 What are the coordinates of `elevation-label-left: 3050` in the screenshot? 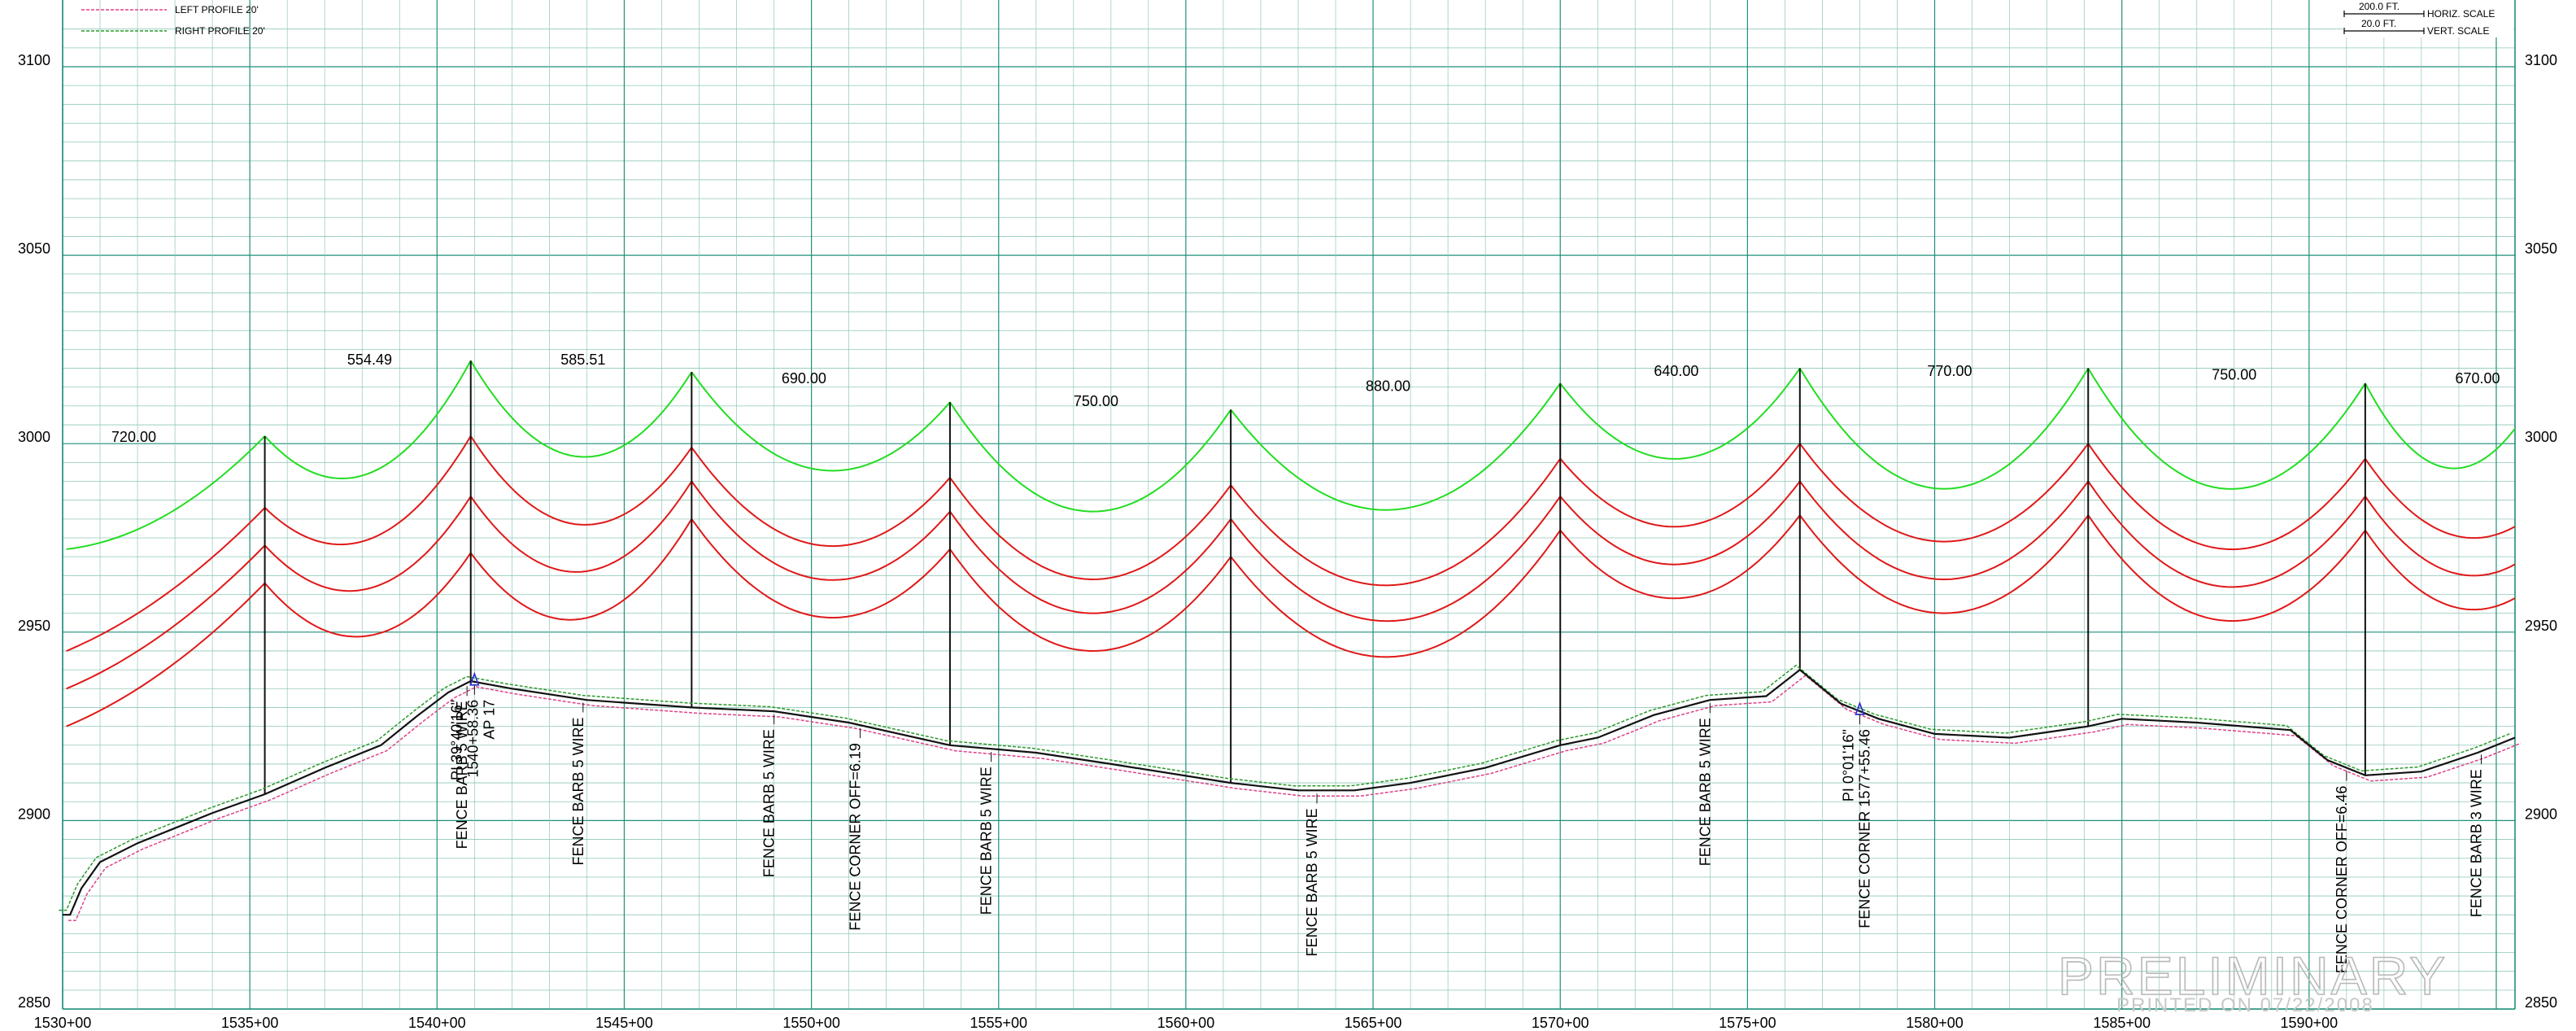 It's located at (34, 249).